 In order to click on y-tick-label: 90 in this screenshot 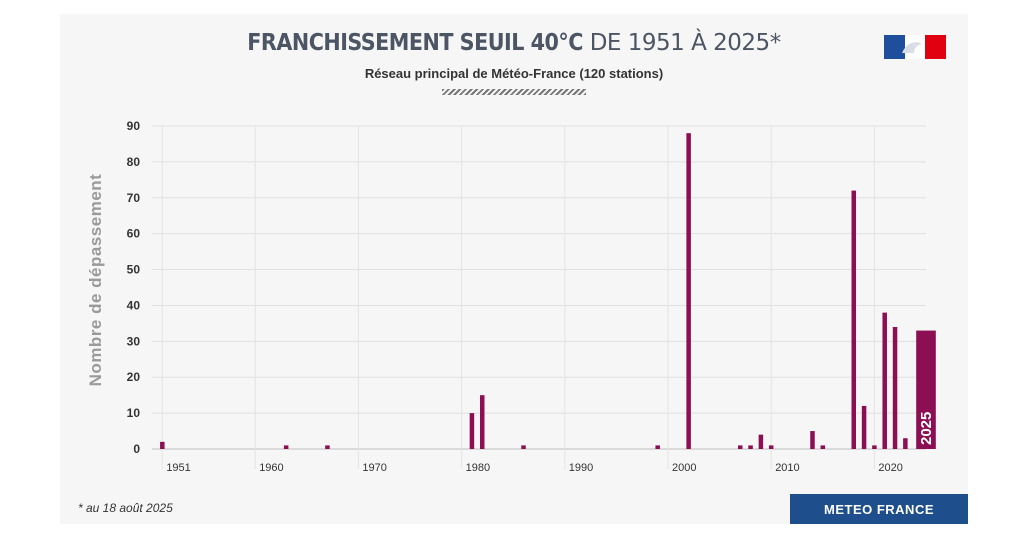, I will do `click(134, 126)`.